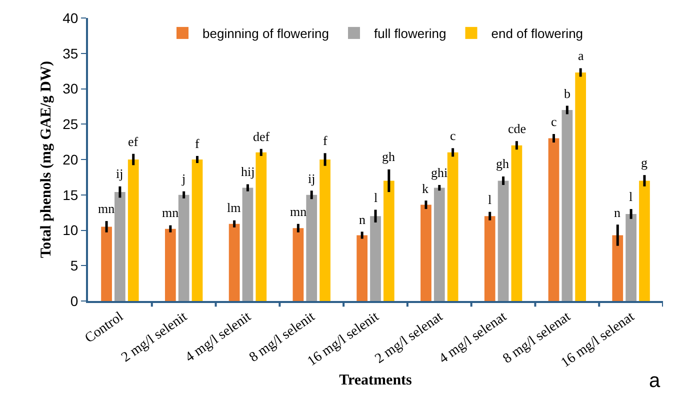 This screenshot has height=413, width=675. What do you see at coordinates (581, 55) in the screenshot?
I see `annotation: a` at bounding box center [581, 55].